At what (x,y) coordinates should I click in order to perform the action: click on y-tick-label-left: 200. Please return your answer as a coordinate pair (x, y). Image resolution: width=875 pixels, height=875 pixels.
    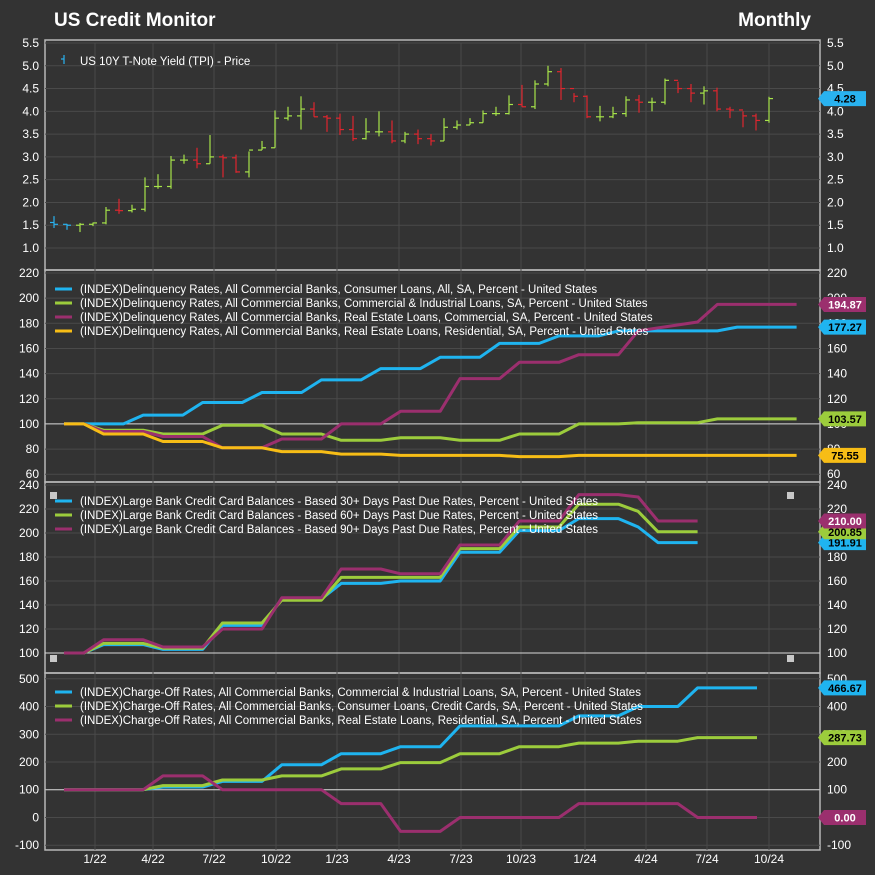
    Looking at the image, I should click on (29, 533).